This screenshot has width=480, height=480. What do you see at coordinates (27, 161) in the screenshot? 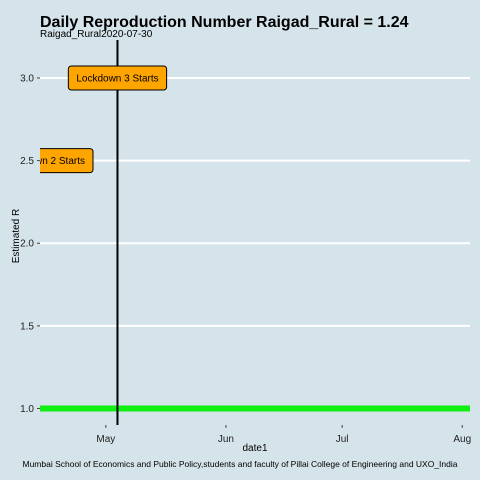
I see `y-tick-label: 2.5` at bounding box center [27, 161].